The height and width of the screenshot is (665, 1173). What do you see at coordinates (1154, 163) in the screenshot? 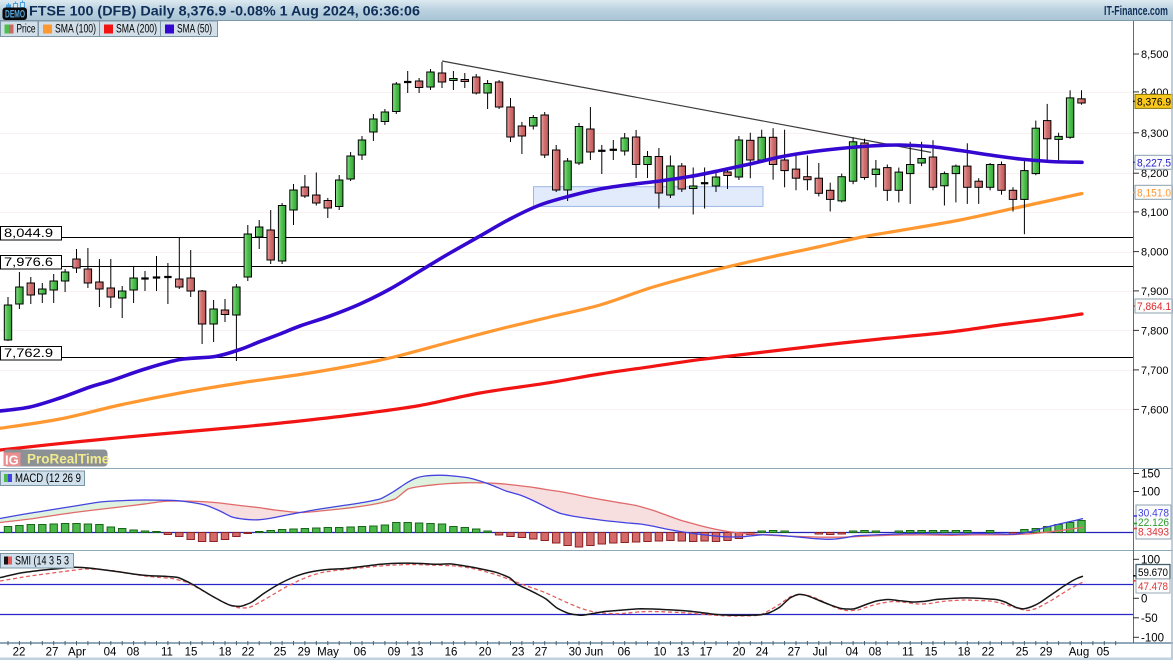
I see `svg-text: 8,227.5` at bounding box center [1154, 163].